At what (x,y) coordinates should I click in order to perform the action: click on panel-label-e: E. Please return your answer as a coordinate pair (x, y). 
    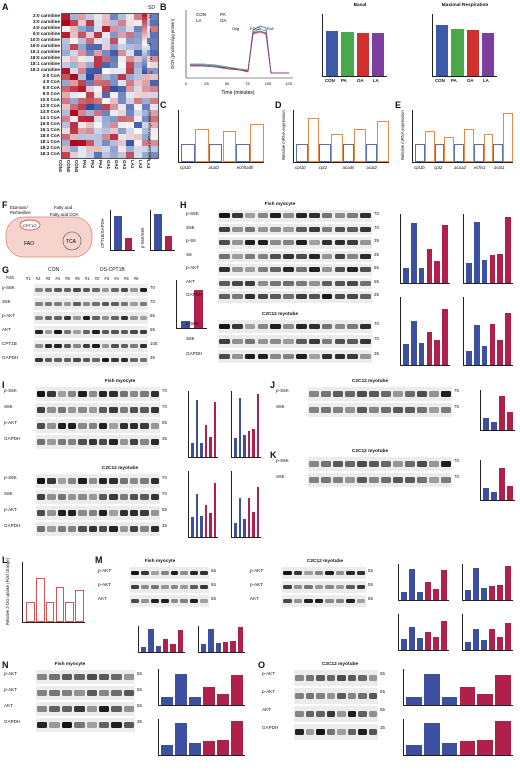
    Looking at the image, I should click on (398, 105).